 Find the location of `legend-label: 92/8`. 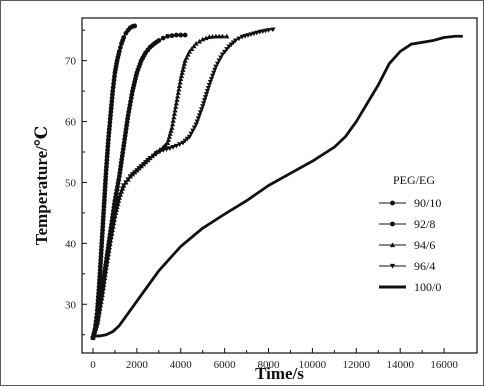

legend-label: 92/8 is located at coordinates (424, 224).